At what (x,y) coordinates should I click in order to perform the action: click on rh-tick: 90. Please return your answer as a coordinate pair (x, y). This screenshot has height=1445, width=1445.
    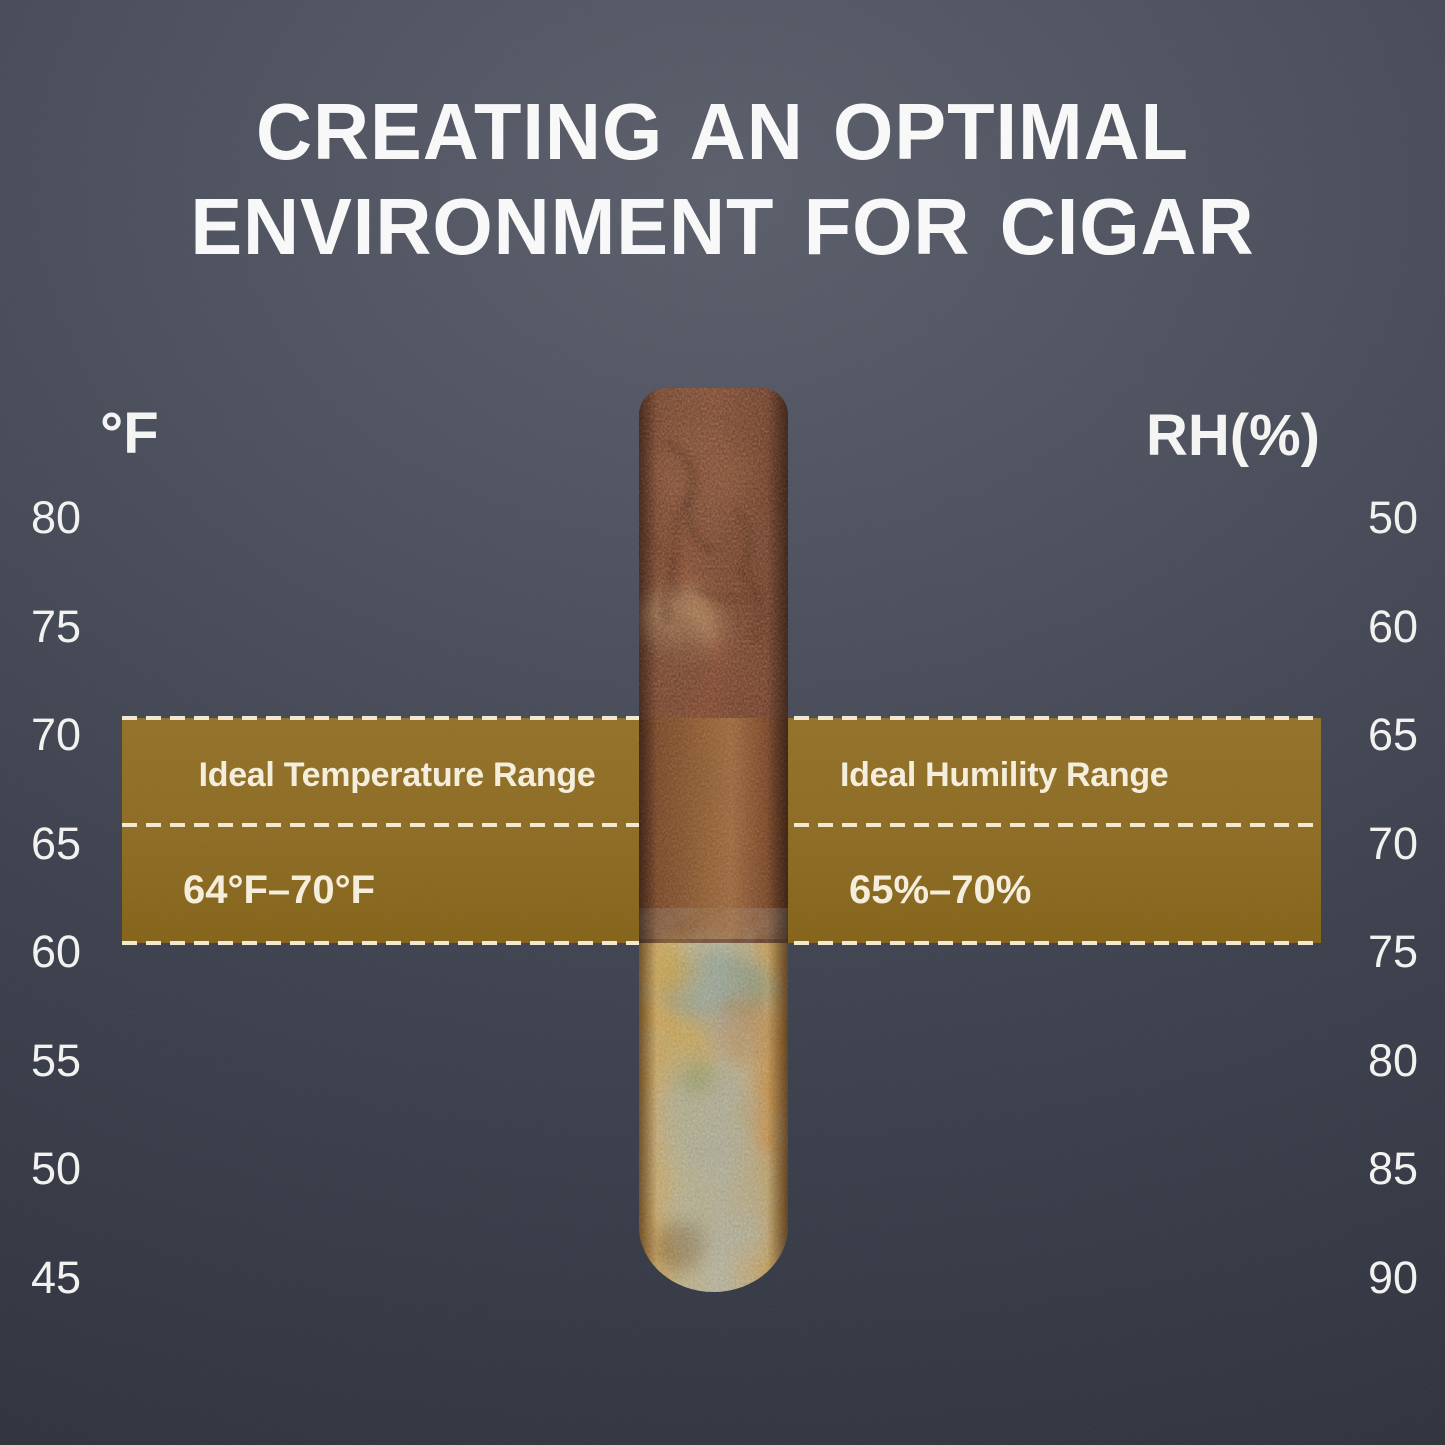
    Looking at the image, I should click on (1393, 1277).